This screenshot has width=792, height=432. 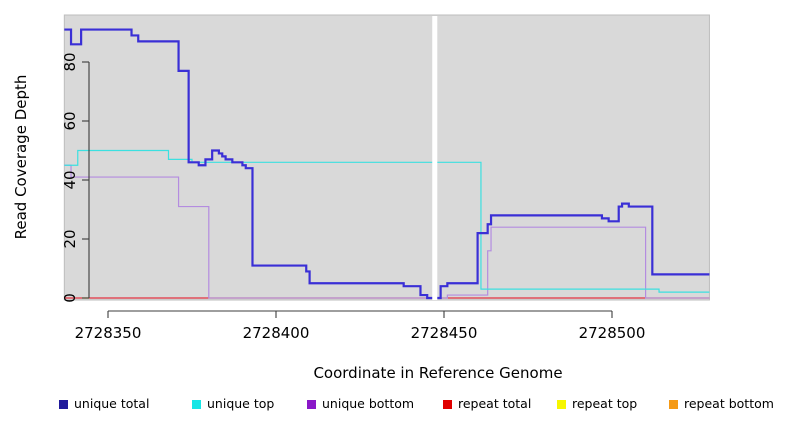 What do you see at coordinates (729, 403) in the screenshot?
I see `legend-label-repeat-bottom: repeat bottom` at bounding box center [729, 403].